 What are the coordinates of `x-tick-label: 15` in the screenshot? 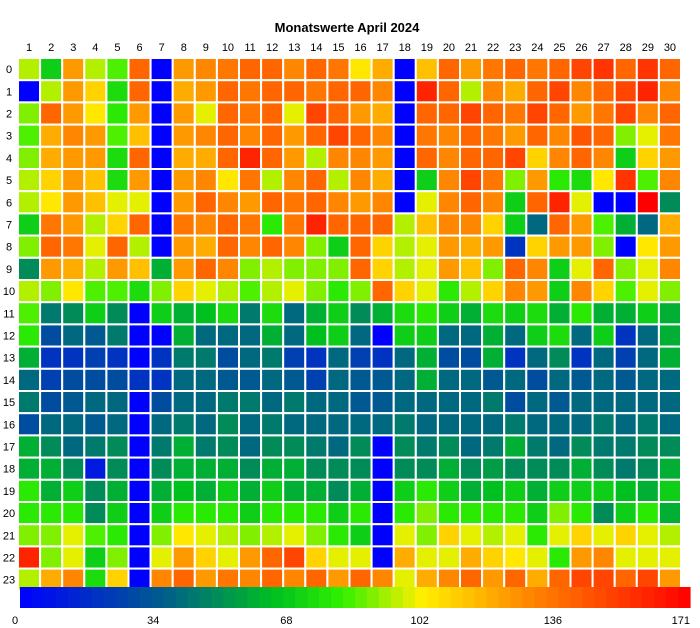 It's located at (338, 48).